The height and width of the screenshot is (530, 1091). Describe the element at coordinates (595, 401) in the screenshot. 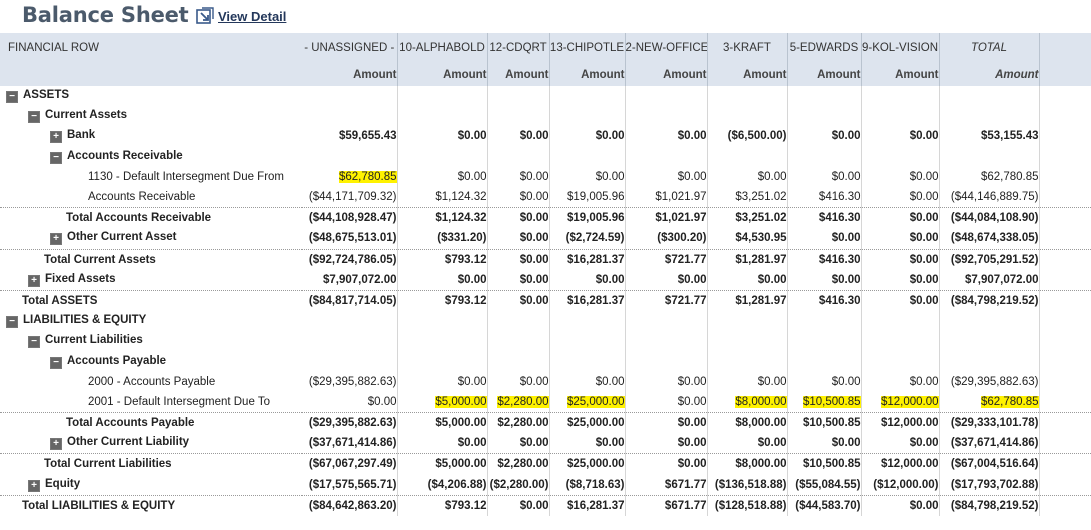

I see `amount-value: $25,000.00` at that location.